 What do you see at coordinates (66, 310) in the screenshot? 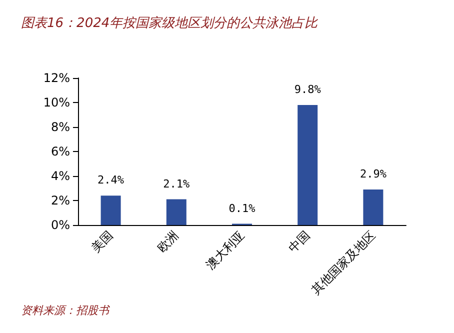
I see `text: 资料来源：招股书` at bounding box center [66, 310].